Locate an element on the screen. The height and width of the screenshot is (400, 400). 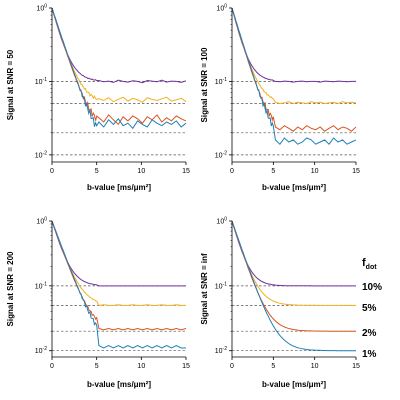
legend-entry-2pct: 2% is located at coordinates (369, 333).